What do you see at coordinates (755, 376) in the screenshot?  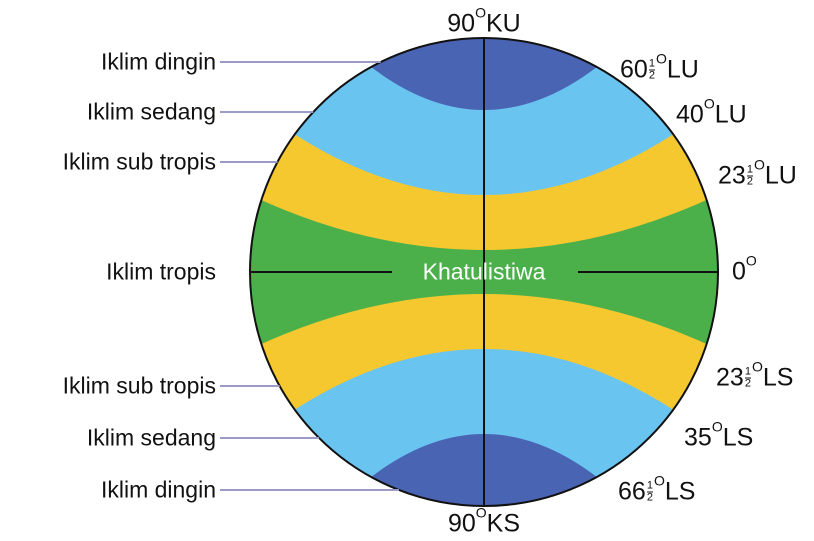 I see `latitude-label: 23 1 2 O LS` at bounding box center [755, 376].